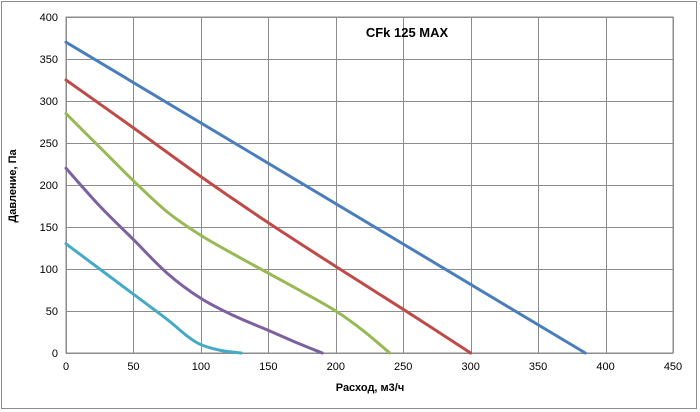  Describe the element at coordinates (49, 18) in the screenshot. I see `y-tick-label: 400` at that location.